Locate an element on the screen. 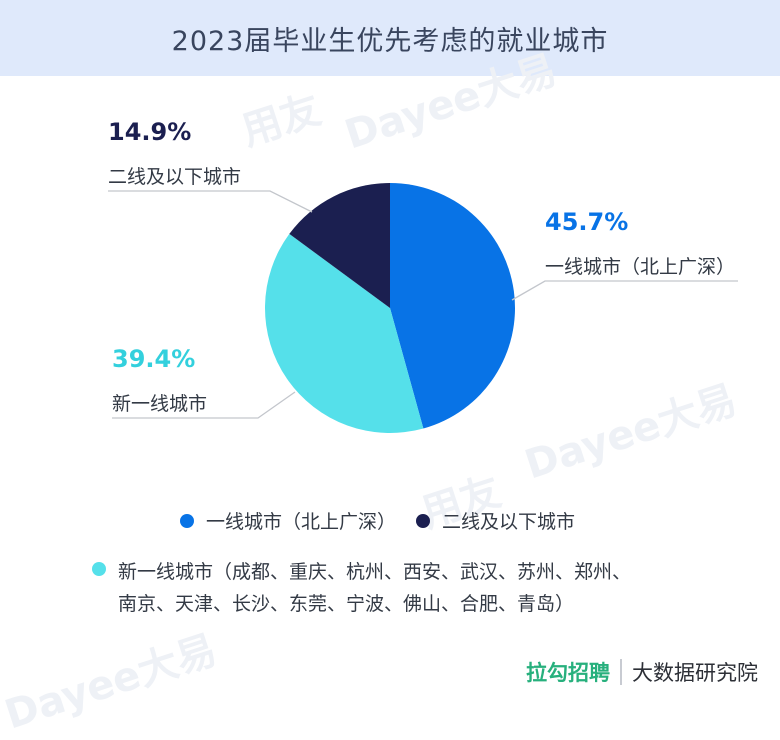  chart-title: 2023届毕业生优先考虑的就业城市 is located at coordinates (390, 41).